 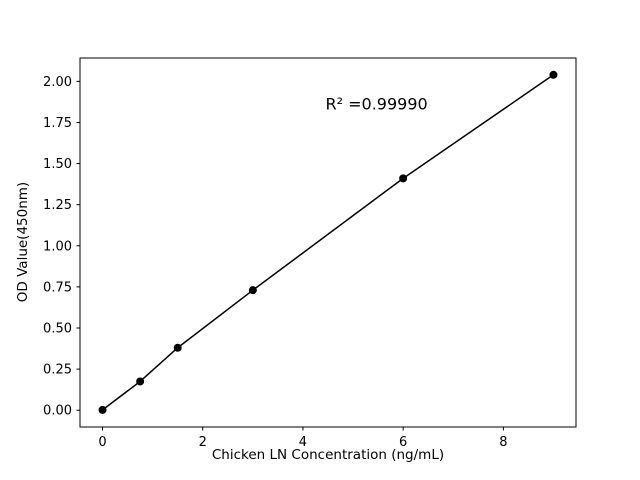 What do you see at coordinates (376, 103) in the screenshot?
I see `r-squared-annotation: R² =0.99990` at bounding box center [376, 103].